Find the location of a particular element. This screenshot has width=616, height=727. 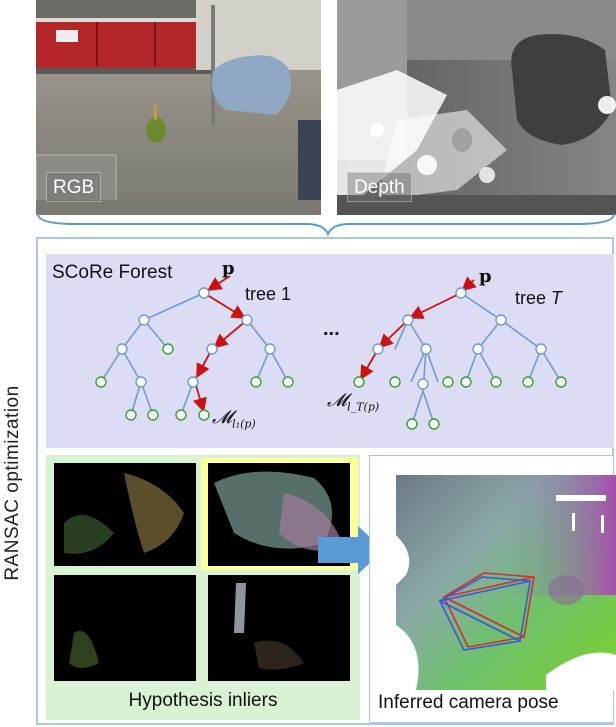

tree-1-nodes is located at coordinates (196, 337).